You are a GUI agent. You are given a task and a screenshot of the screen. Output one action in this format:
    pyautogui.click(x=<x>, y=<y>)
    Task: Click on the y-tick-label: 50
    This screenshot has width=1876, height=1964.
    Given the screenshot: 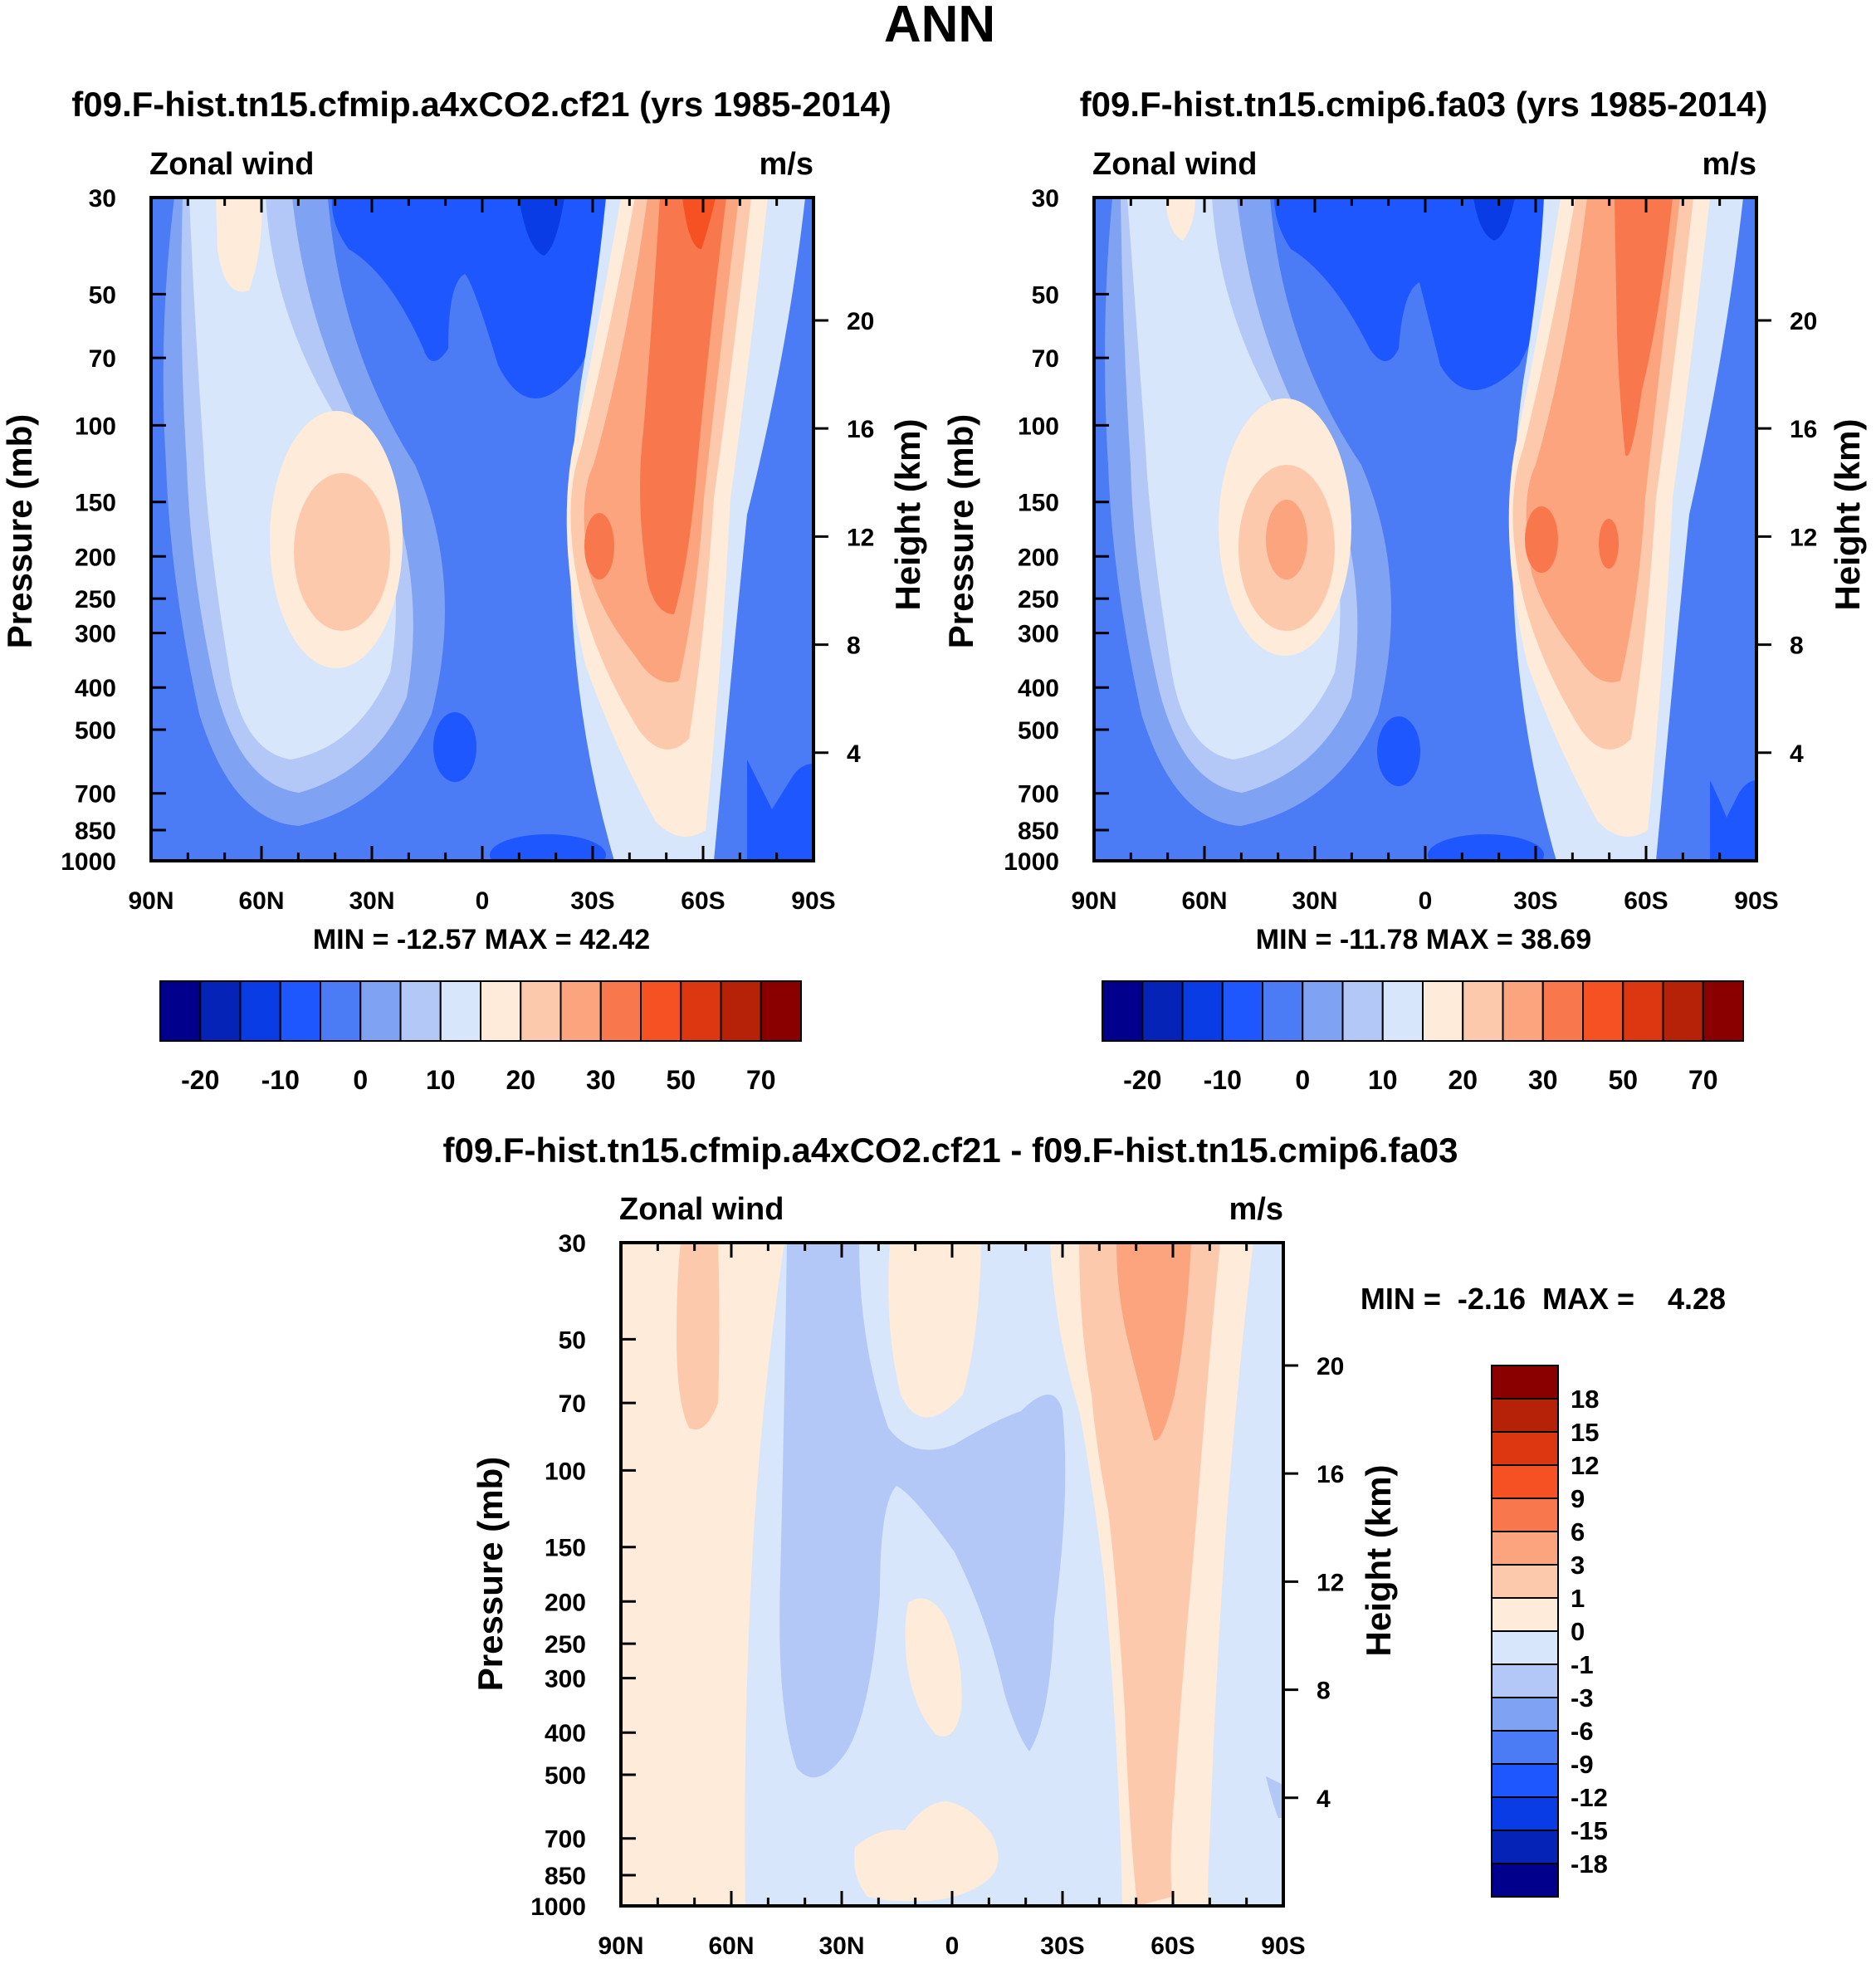 What is the action you would take?
    pyautogui.click(x=1045, y=295)
    